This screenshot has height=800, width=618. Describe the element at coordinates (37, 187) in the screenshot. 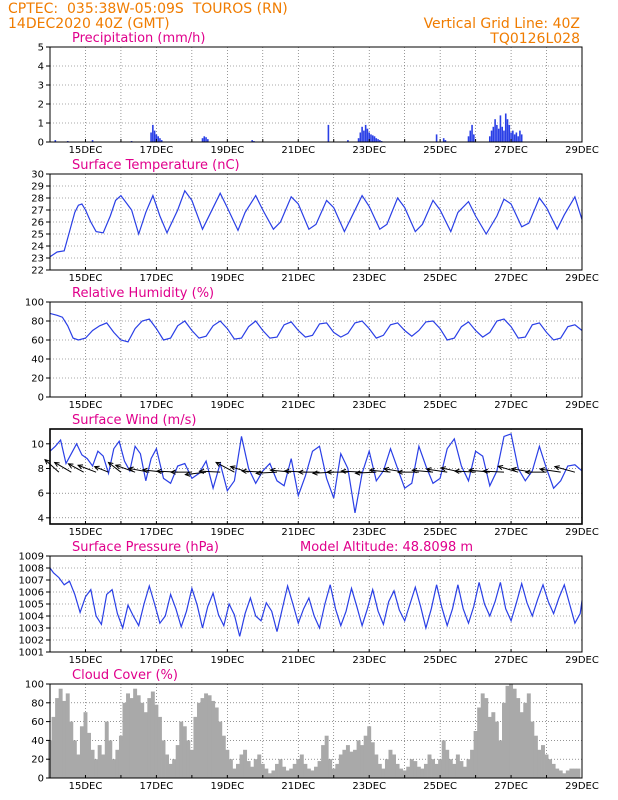

I see `y-tick-label: 29` at that location.